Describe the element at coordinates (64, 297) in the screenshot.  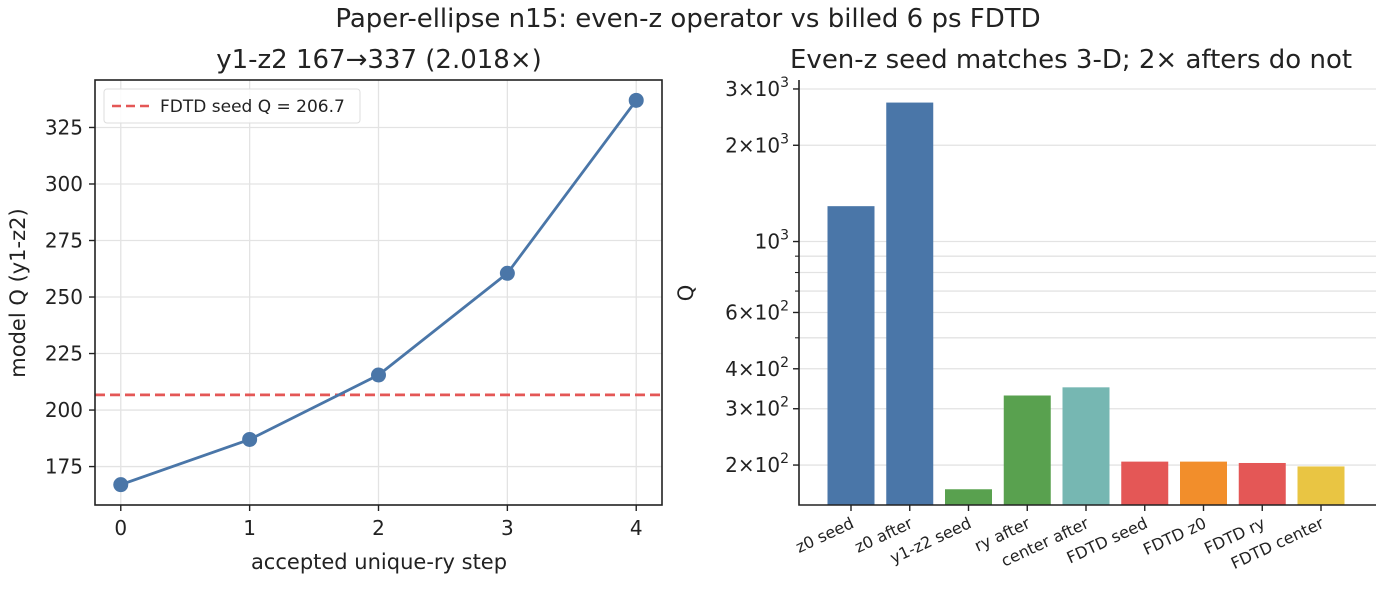
I see `line-y-tick-label: 250` at that location.